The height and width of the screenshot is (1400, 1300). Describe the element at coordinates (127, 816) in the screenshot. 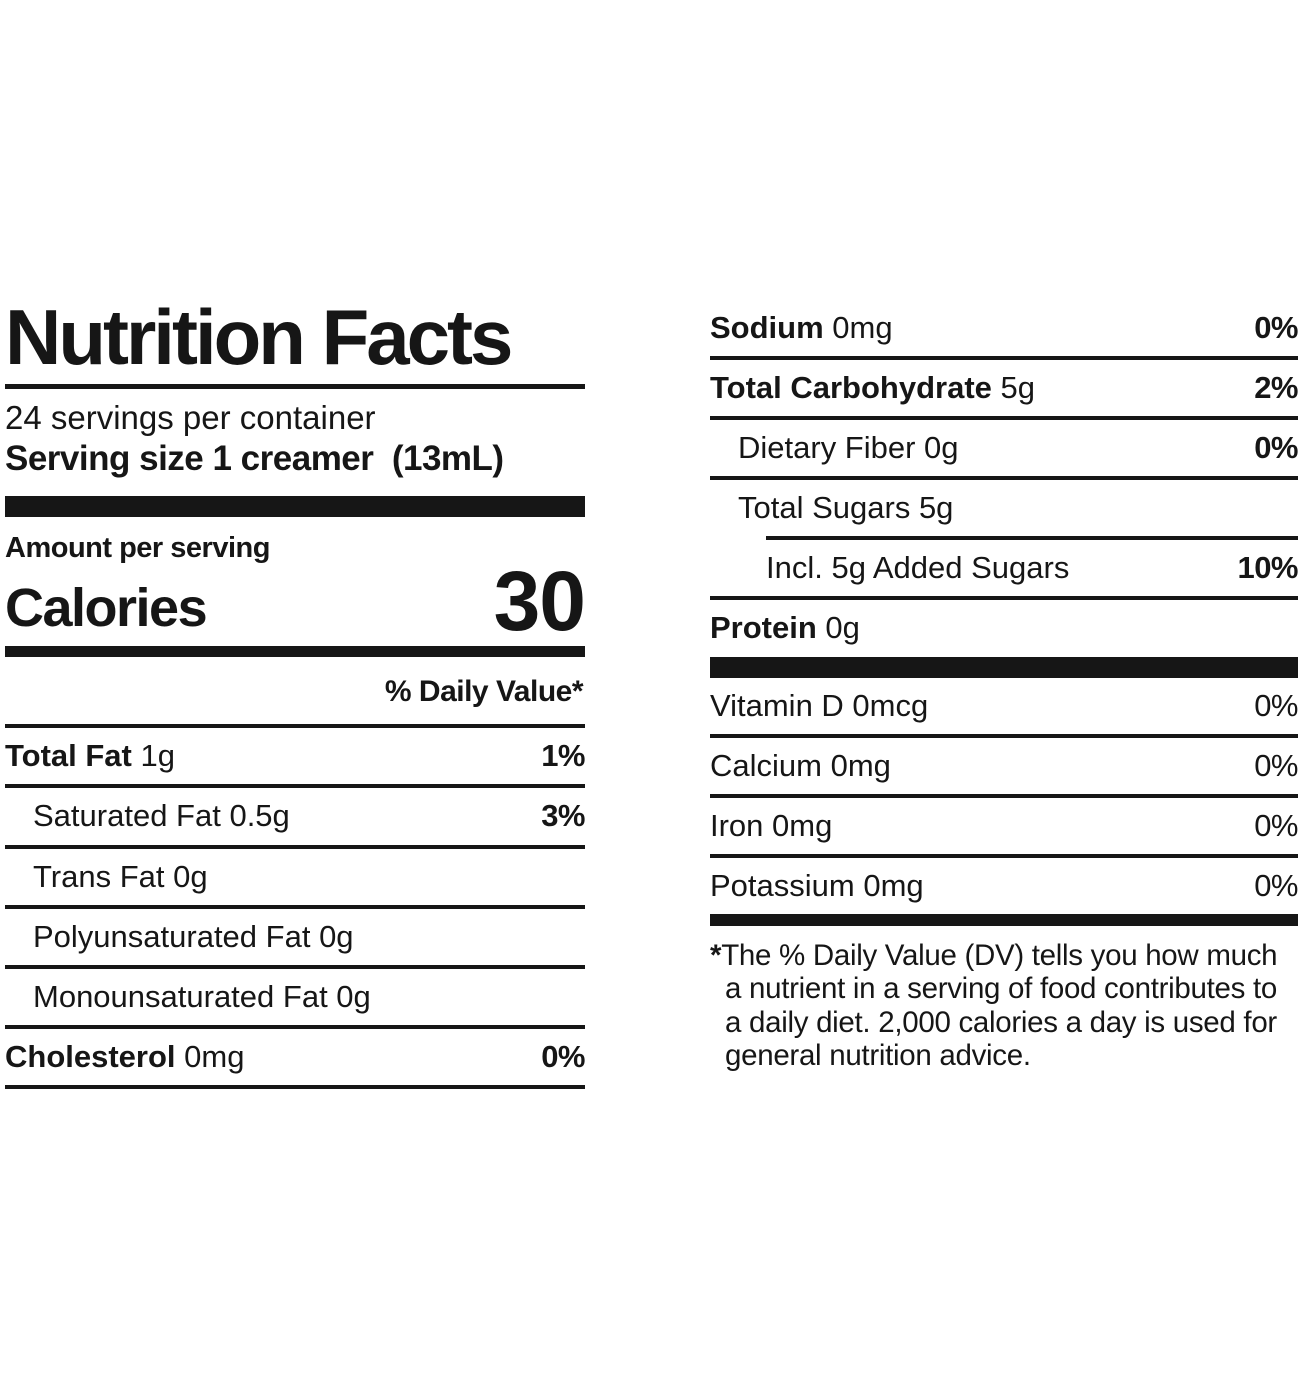

I see `nutrient-name: Saturated Fat` at that location.